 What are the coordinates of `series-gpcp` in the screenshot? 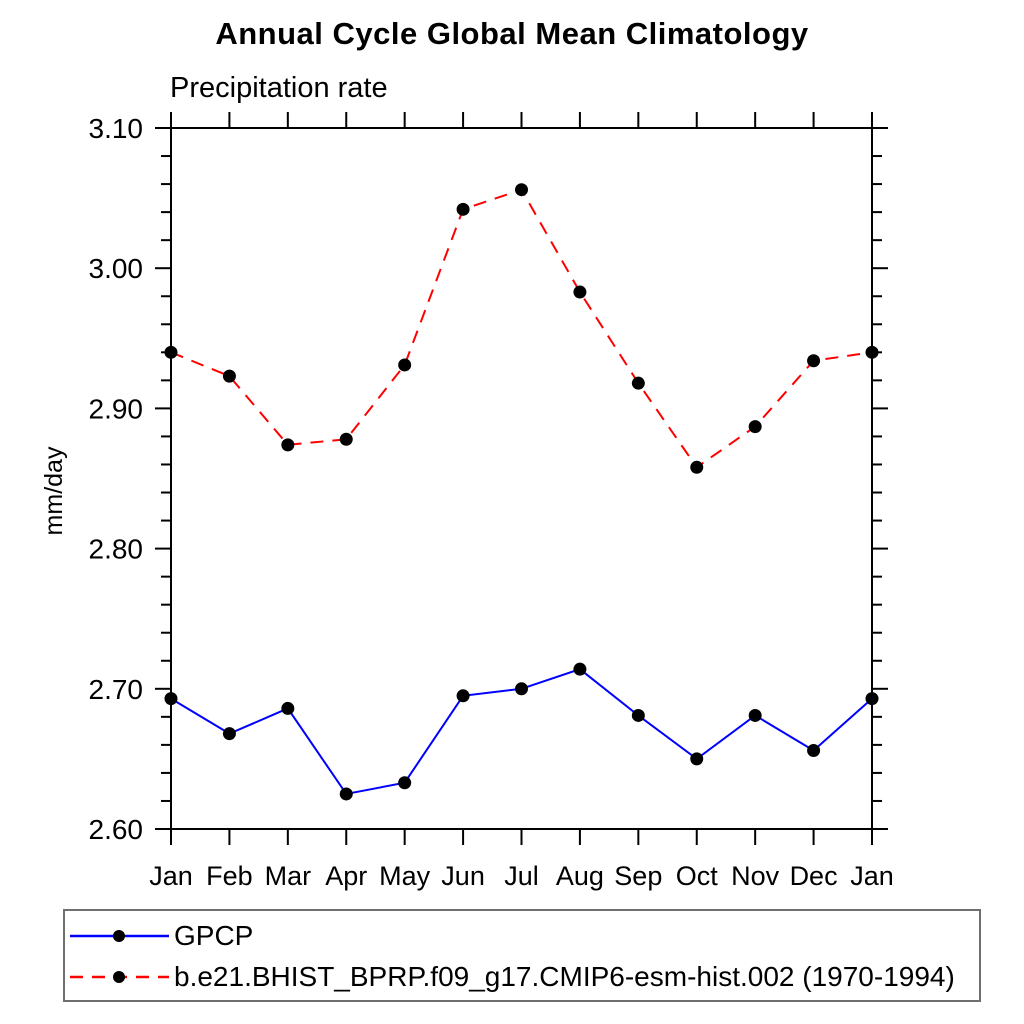 It's located at (521, 731).